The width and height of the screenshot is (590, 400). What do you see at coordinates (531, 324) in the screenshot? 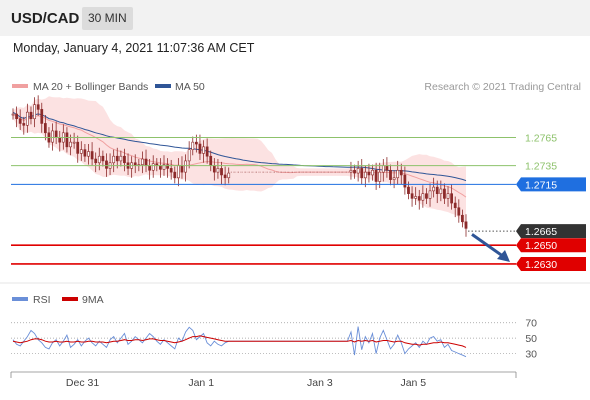
I see `rsi-tick-label: 70` at bounding box center [531, 324].